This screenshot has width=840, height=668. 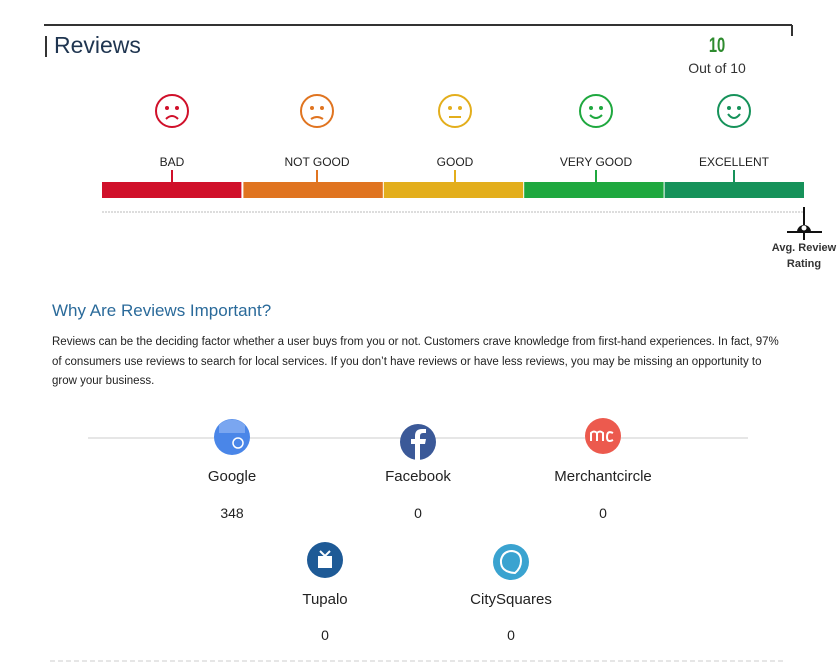 I want to click on icon-top, so click(x=232, y=426).